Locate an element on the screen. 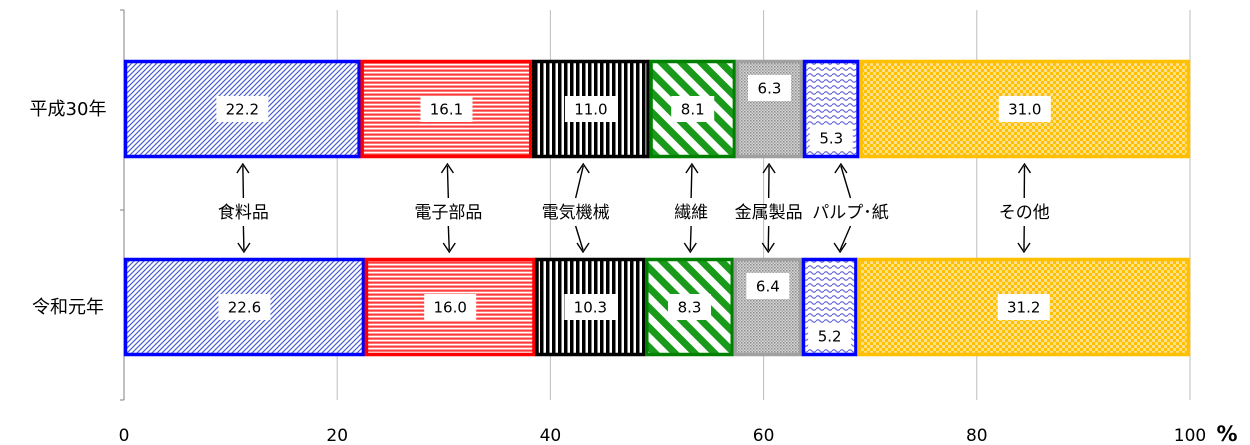 The image size is (1250, 445). data-label: 22.6 is located at coordinates (244, 308).